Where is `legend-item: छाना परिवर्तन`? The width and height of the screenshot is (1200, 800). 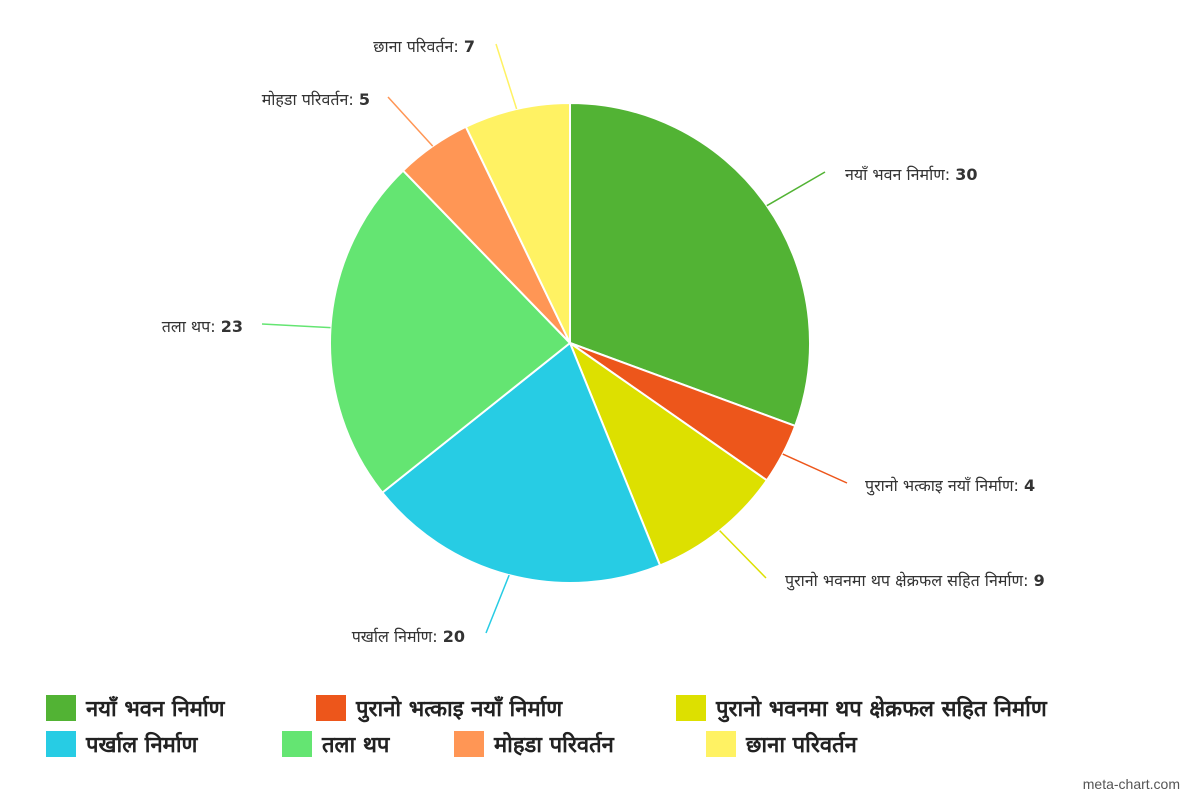
legend-item: छाना परिवर्तन is located at coordinates (781, 744).